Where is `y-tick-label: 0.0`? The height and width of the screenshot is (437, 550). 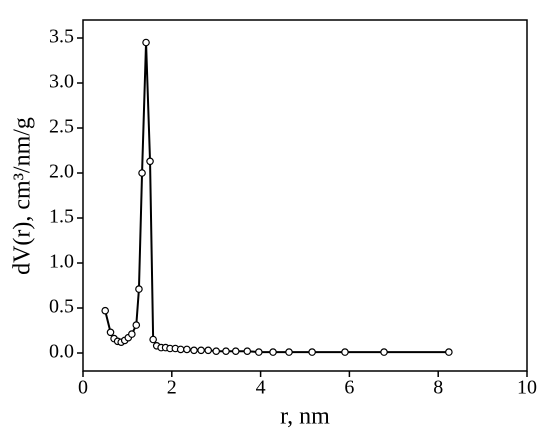
y-tick-label: 0.0 is located at coordinates (61, 352).